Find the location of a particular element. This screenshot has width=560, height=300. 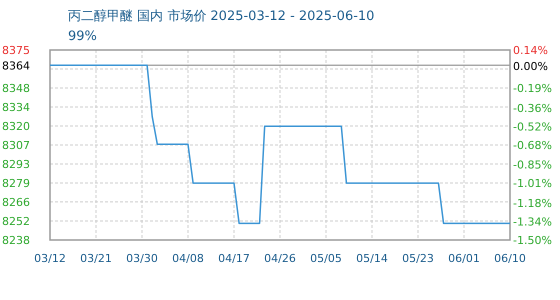

y2-tick-label: -1.50% is located at coordinates (532, 240).